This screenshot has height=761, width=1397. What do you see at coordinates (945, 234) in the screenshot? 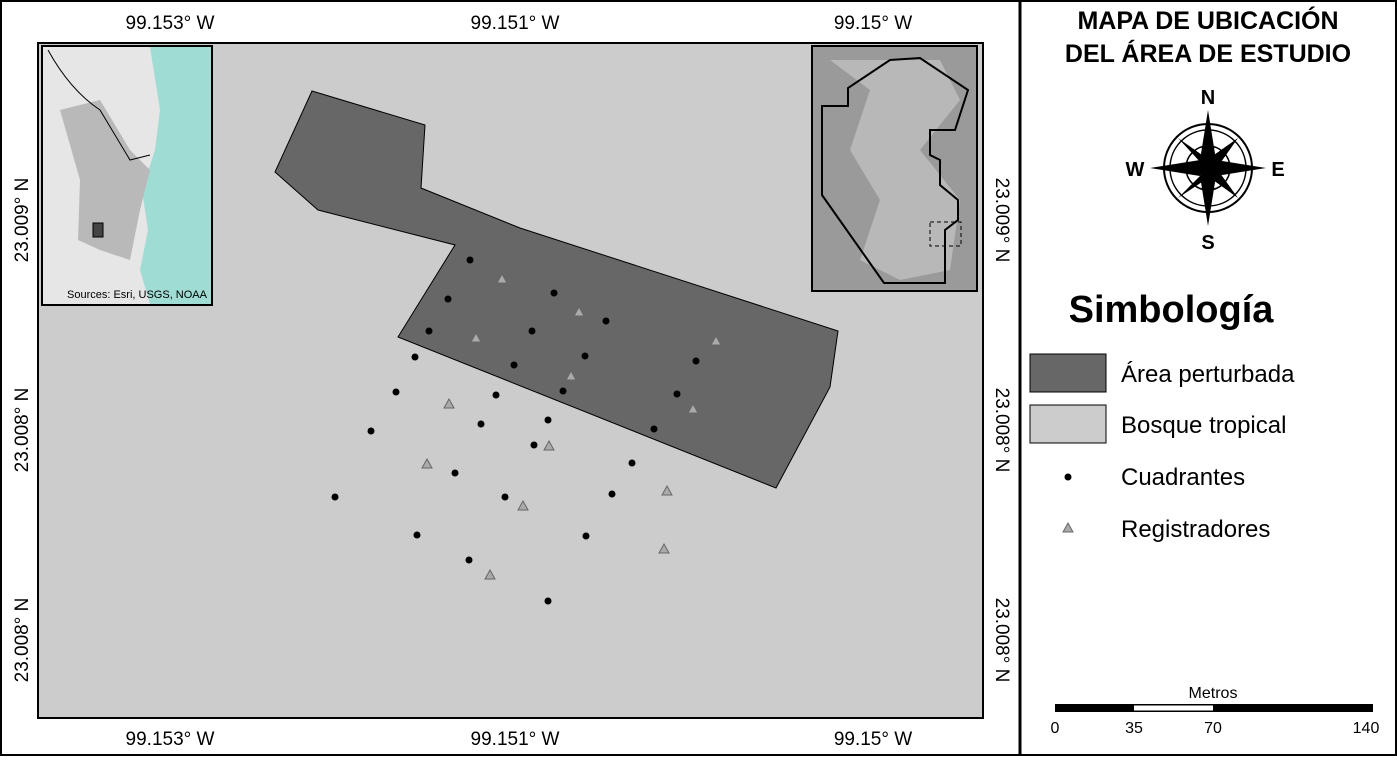
I see `study-extent` at bounding box center [945, 234].